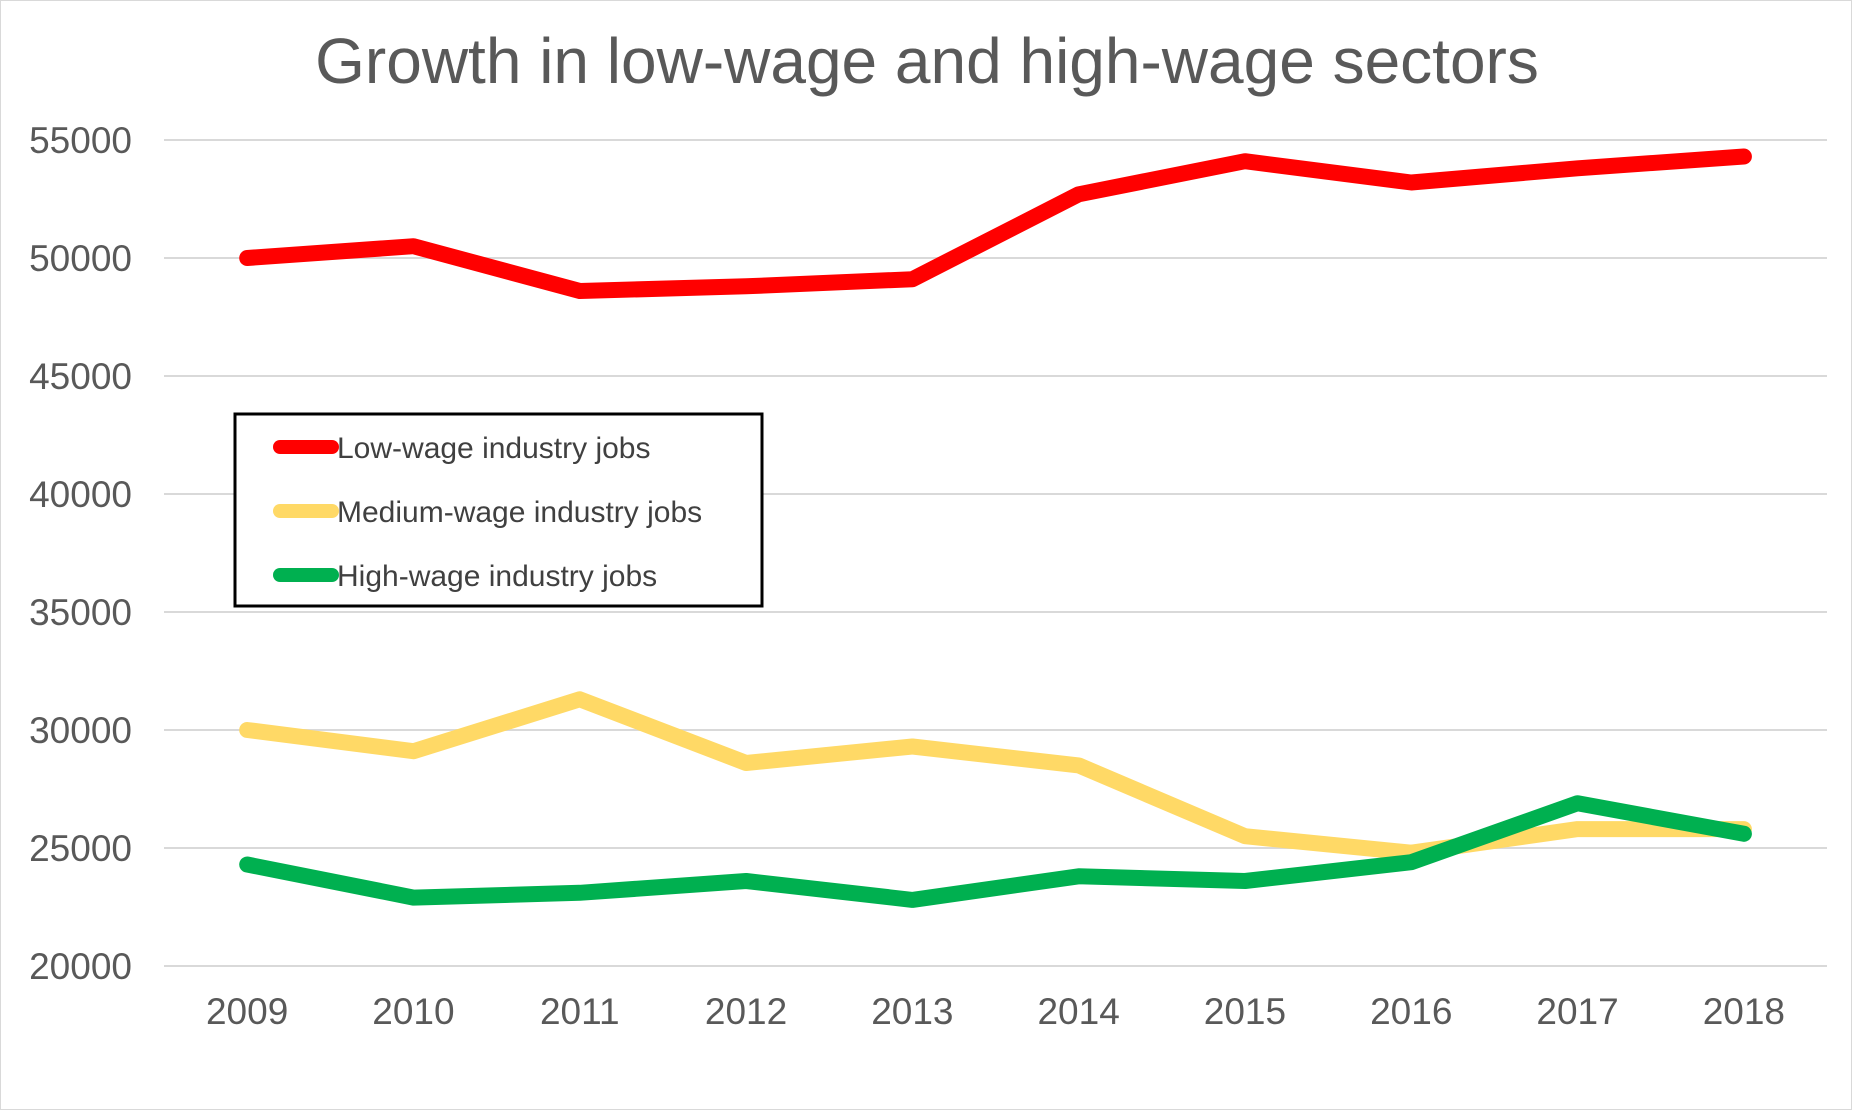  I want to click on x-axis-ticks: 2009 2010 2011 2012 2013 2014 2015 2016 2017 2018, so click(995, 1011).